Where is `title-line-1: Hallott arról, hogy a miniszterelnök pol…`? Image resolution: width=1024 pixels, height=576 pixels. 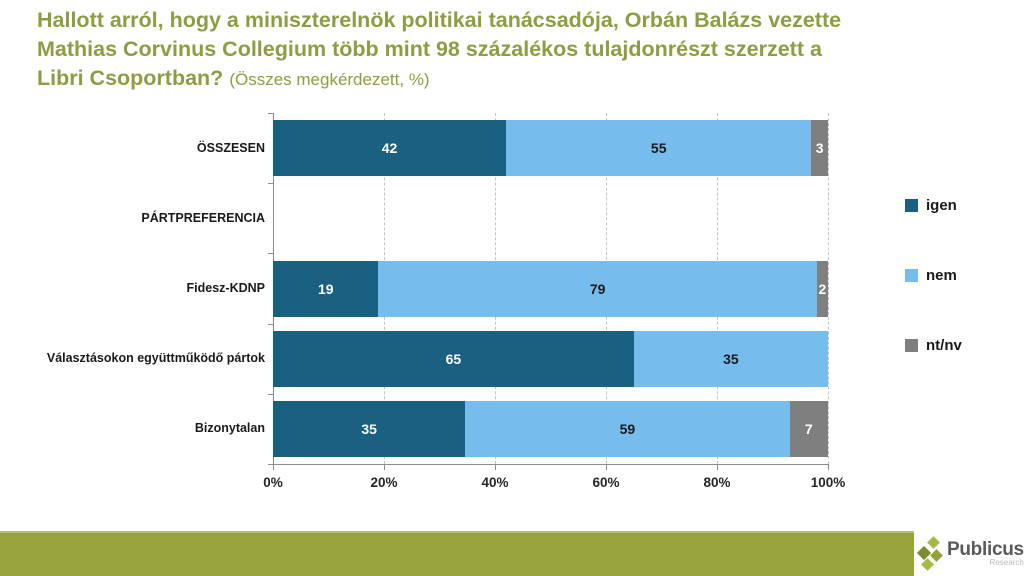
title-line-1: Hallott arról, hogy a miniszterelnök pol… is located at coordinates (439, 20).